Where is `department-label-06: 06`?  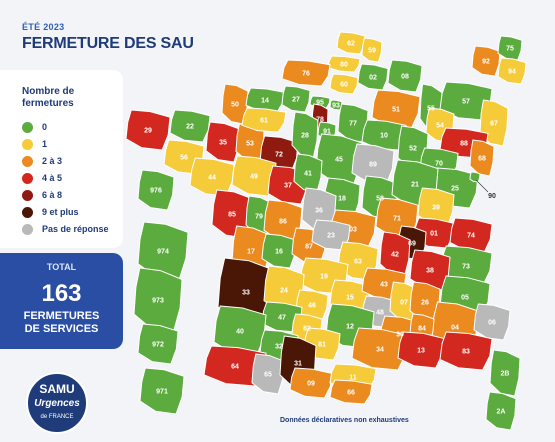 department-label-06: 06 is located at coordinates (492, 323).